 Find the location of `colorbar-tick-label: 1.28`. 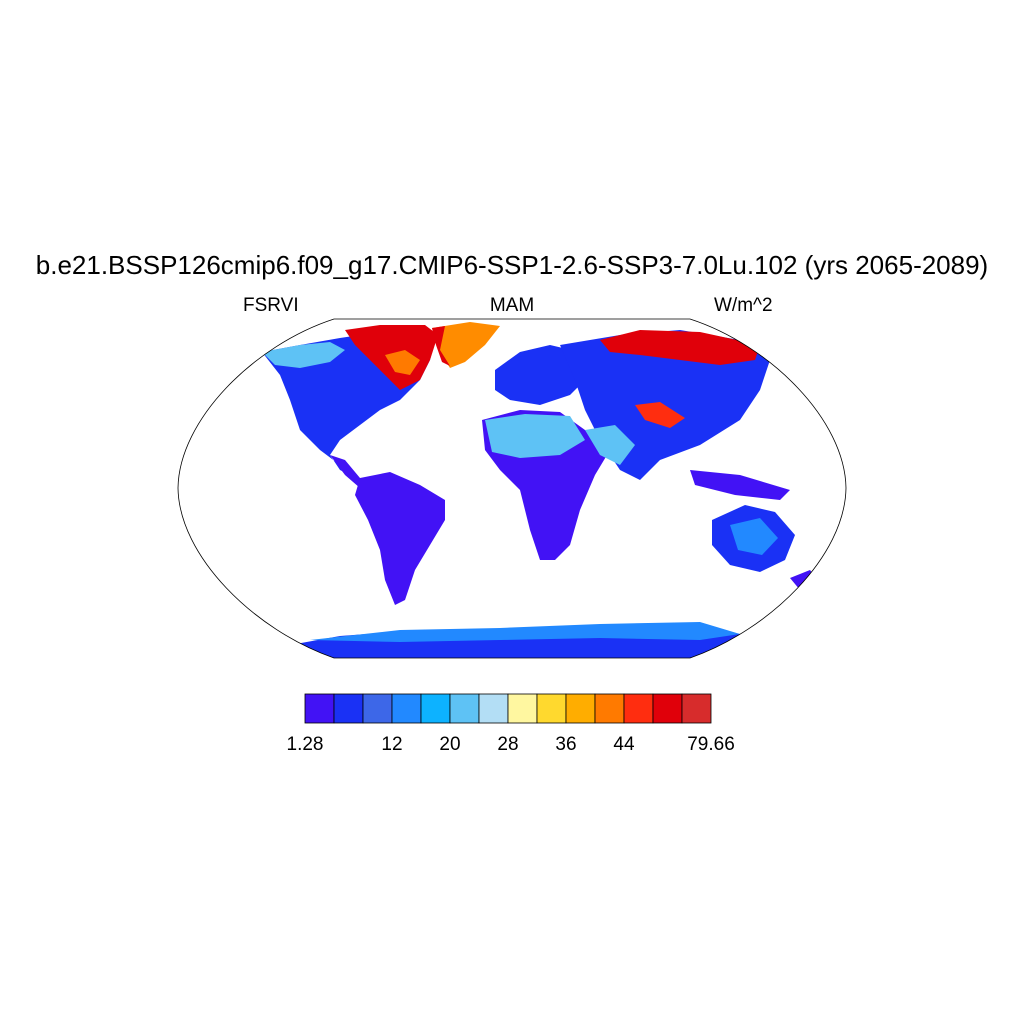

colorbar-tick-label: 1.28 is located at coordinates (305, 744).